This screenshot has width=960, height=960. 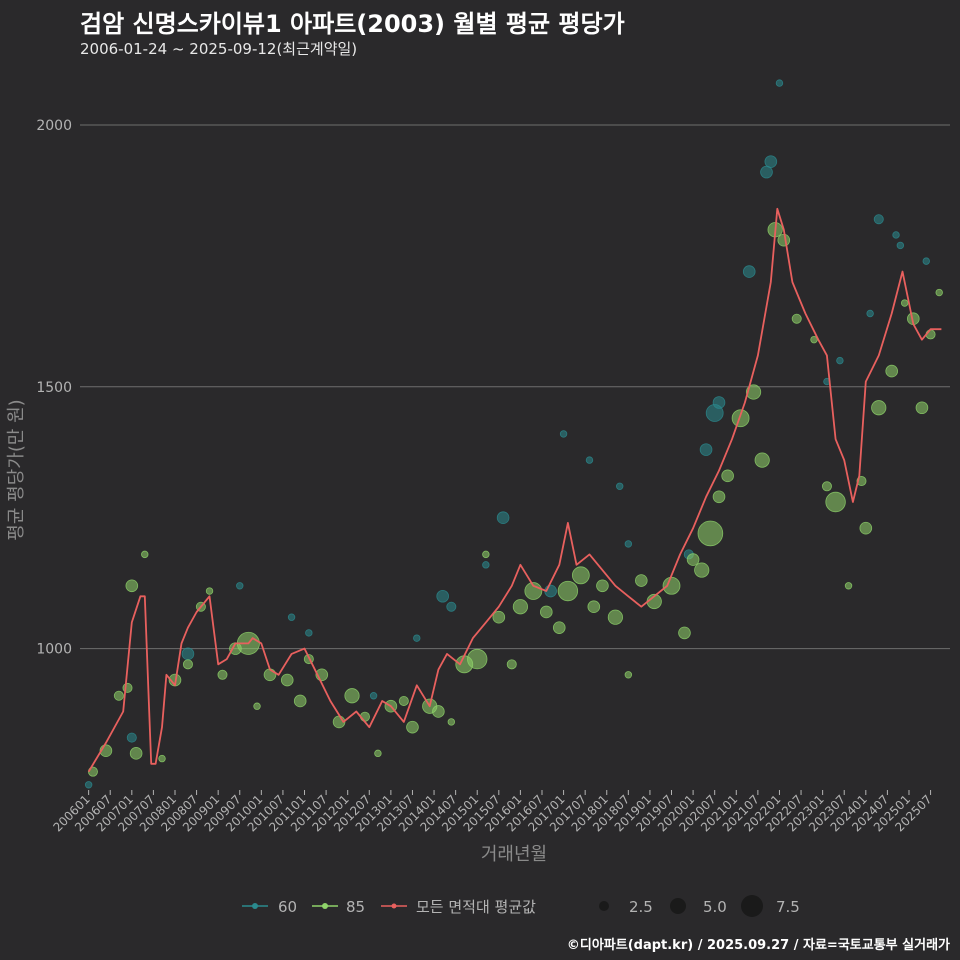 I want to click on y-tick-label-1500: 1500, so click(x=54, y=388).